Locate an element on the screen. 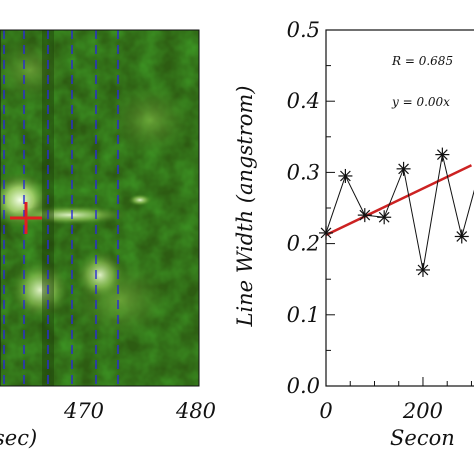  bright-streak is located at coordinates (70, 215).